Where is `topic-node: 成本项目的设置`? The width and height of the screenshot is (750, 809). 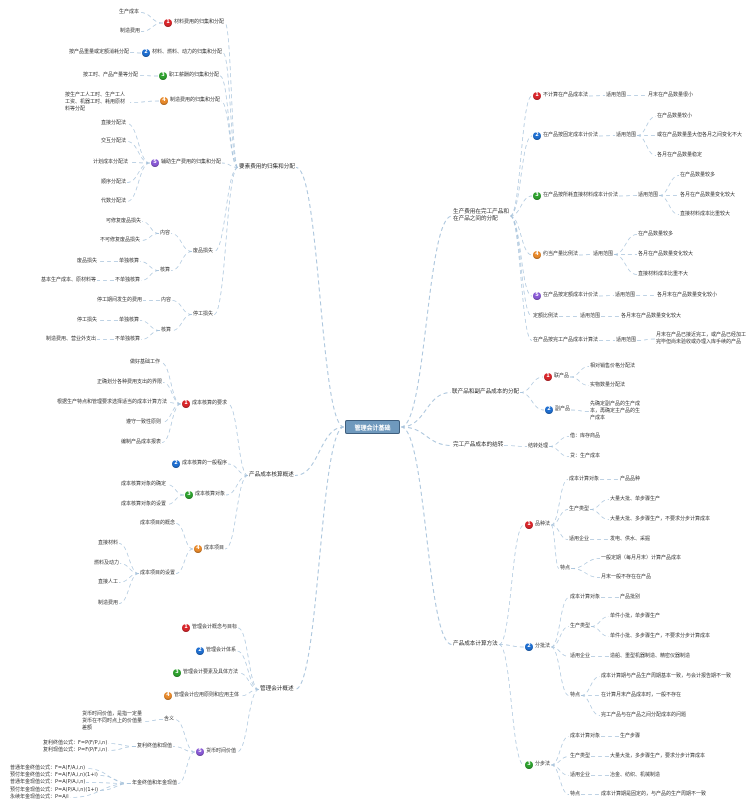 topic-node: 成本项目的设置 is located at coordinates (157, 573).